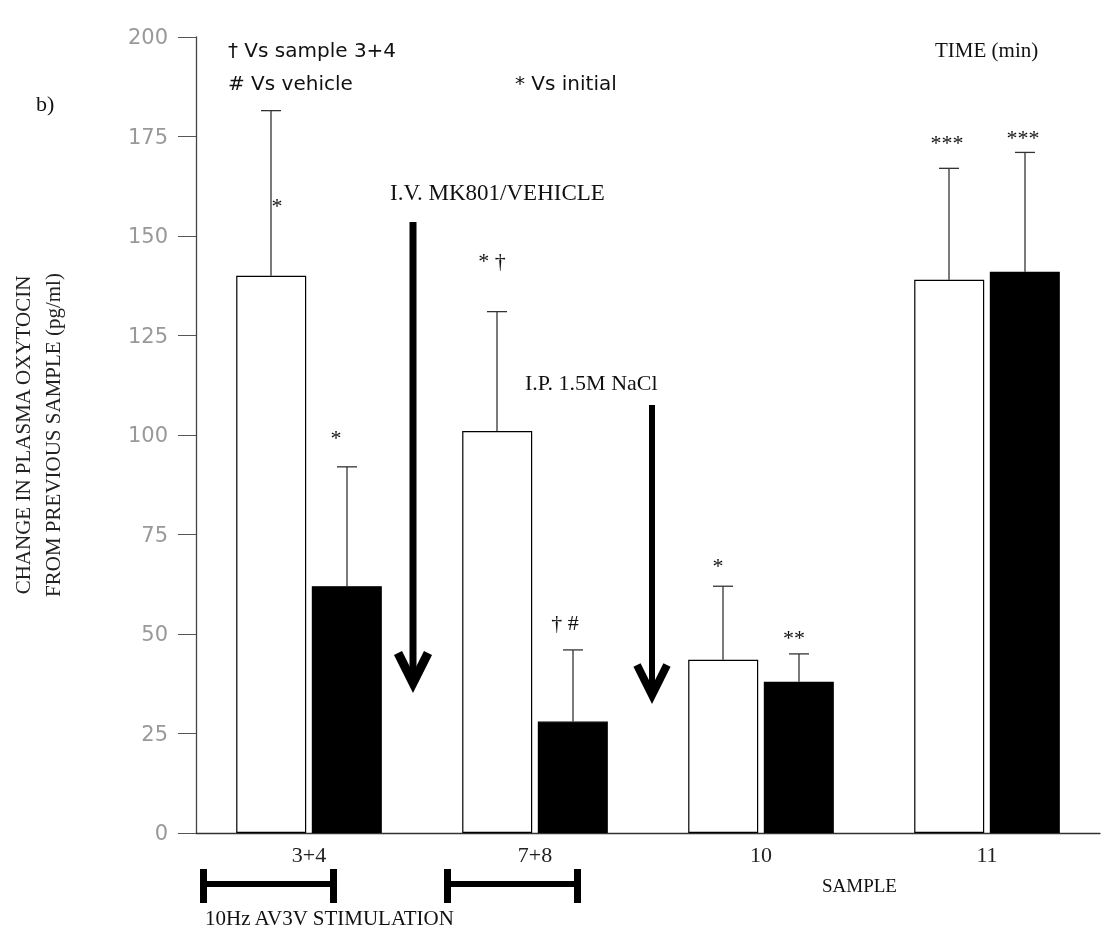  Describe the element at coordinates (161, 833) in the screenshot. I see `y-tick-label: 0` at that location.